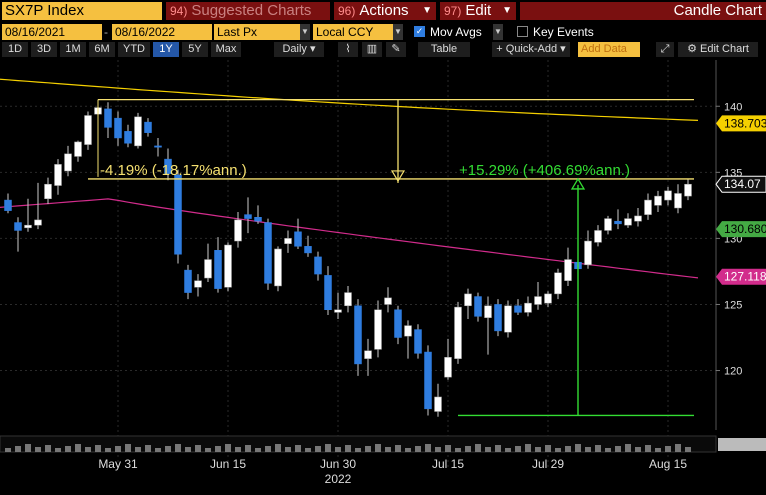 The height and width of the screenshot is (495, 766). I want to click on currency-dropdown-icon: ▼, so click(398, 32).